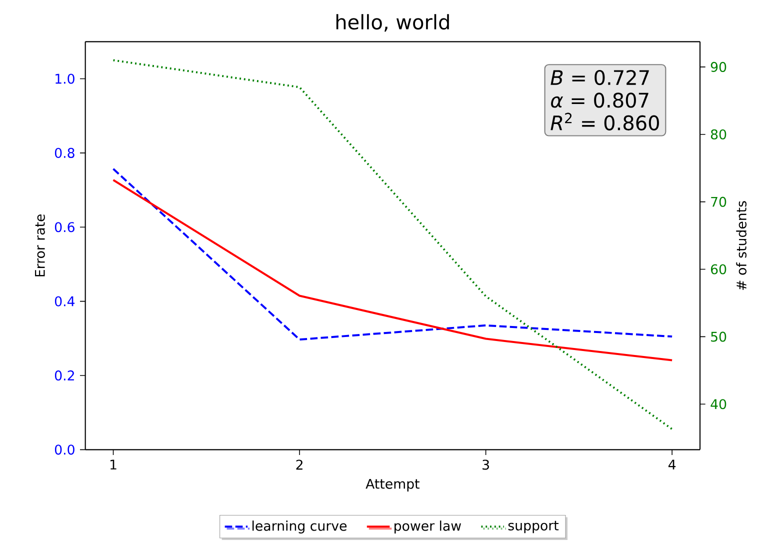  Describe the element at coordinates (64, 375) in the screenshot. I see `y-tick-label: 0.2` at that location.